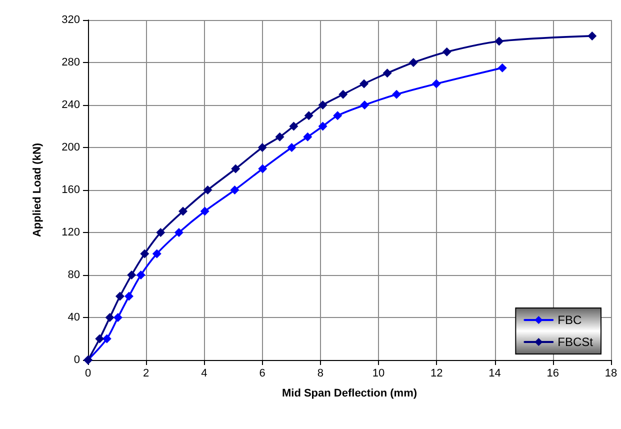 This screenshot has width=621, height=429. Describe the element at coordinates (436, 374) in the screenshot. I see `x-tick-label: 12` at that location.